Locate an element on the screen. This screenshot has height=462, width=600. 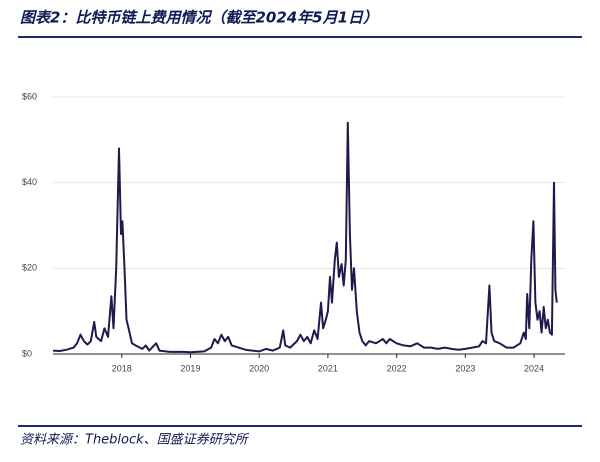
x-tick-label: 2024 is located at coordinates (534, 368).